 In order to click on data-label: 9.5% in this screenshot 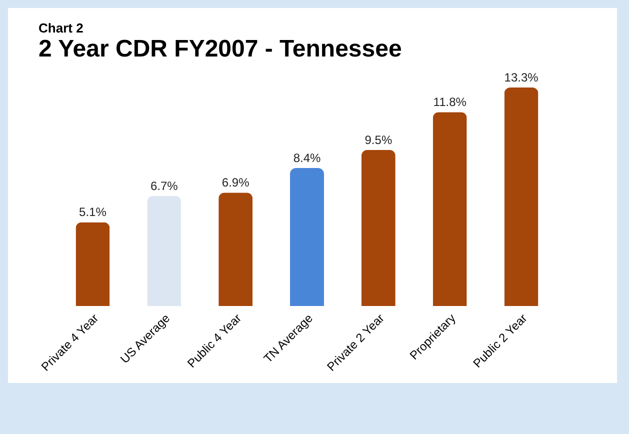, I will do `click(378, 139)`.